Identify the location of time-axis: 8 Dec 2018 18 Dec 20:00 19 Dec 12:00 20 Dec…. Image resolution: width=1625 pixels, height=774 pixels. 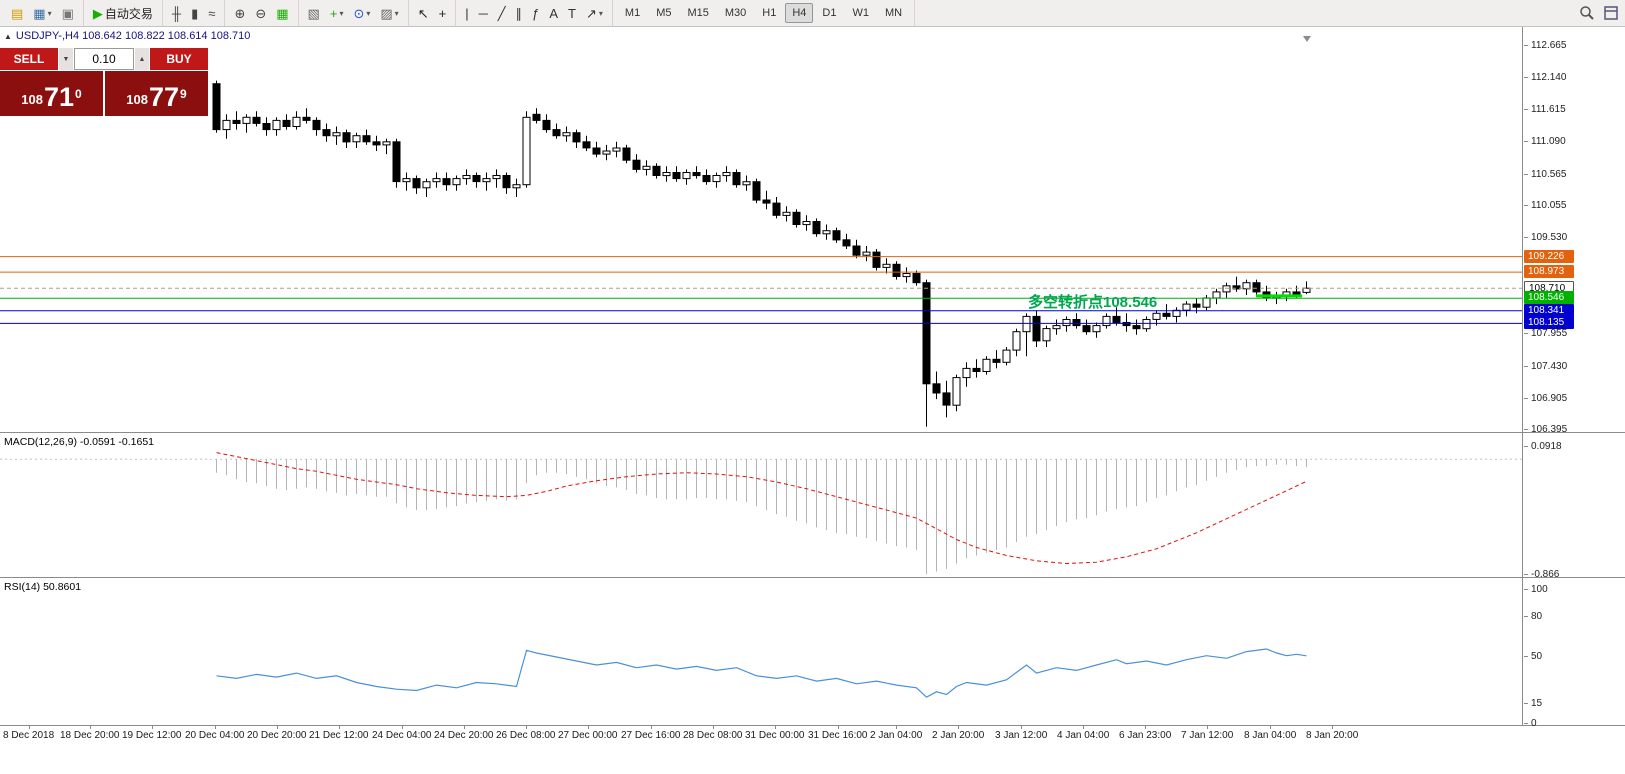
(812, 736).